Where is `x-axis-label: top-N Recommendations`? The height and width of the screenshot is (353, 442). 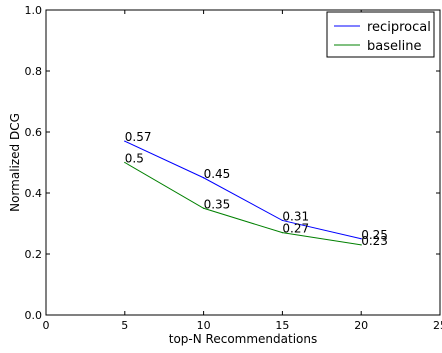 x-axis-label: top-N Recommendations is located at coordinates (243, 339).